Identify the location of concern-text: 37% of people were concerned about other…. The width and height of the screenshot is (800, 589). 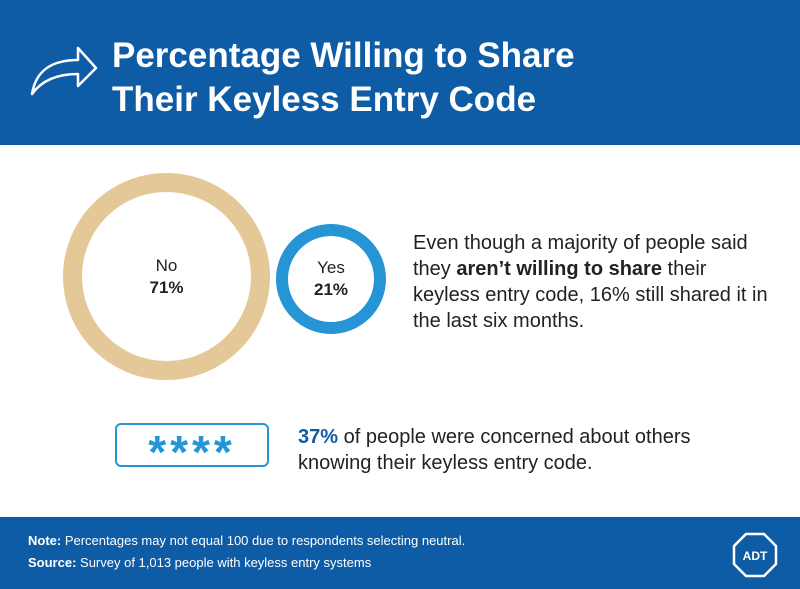
(528, 450).